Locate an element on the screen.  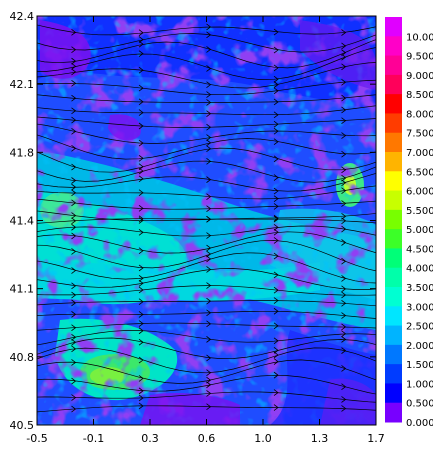
x-tick-label: 1.7 is located at coordinates (376, 438).